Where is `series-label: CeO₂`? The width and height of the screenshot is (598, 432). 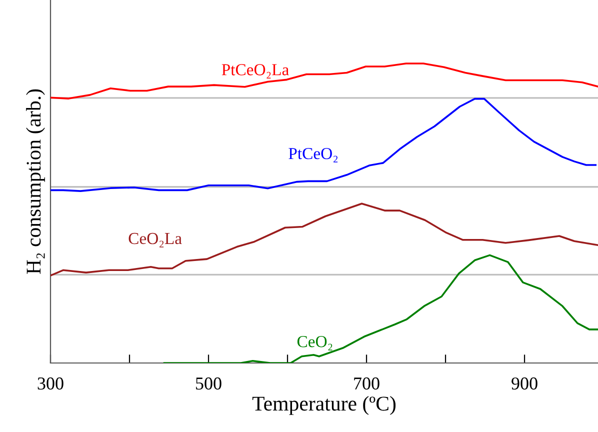 series-label: CeO₂ is located at coordinates (314, 343).